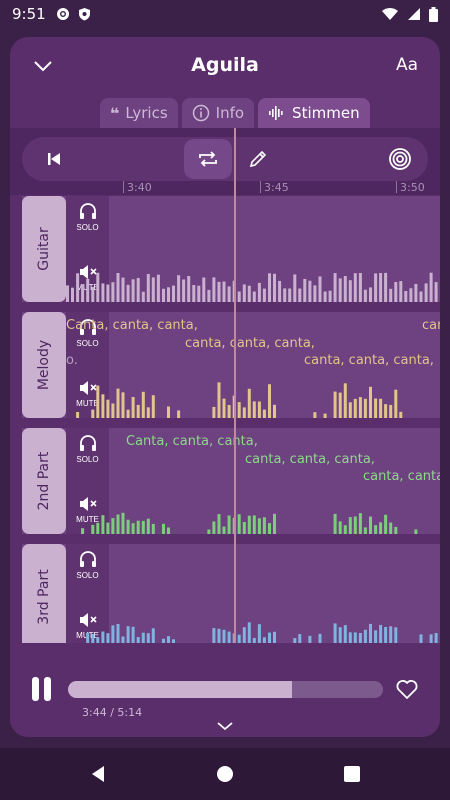 The height and width of the screenshot is (800, 450). What do you see at coordinates (44, 481) in the screenshot?
I see `track-label: 2nd Part` at bounding box center [44, 481].